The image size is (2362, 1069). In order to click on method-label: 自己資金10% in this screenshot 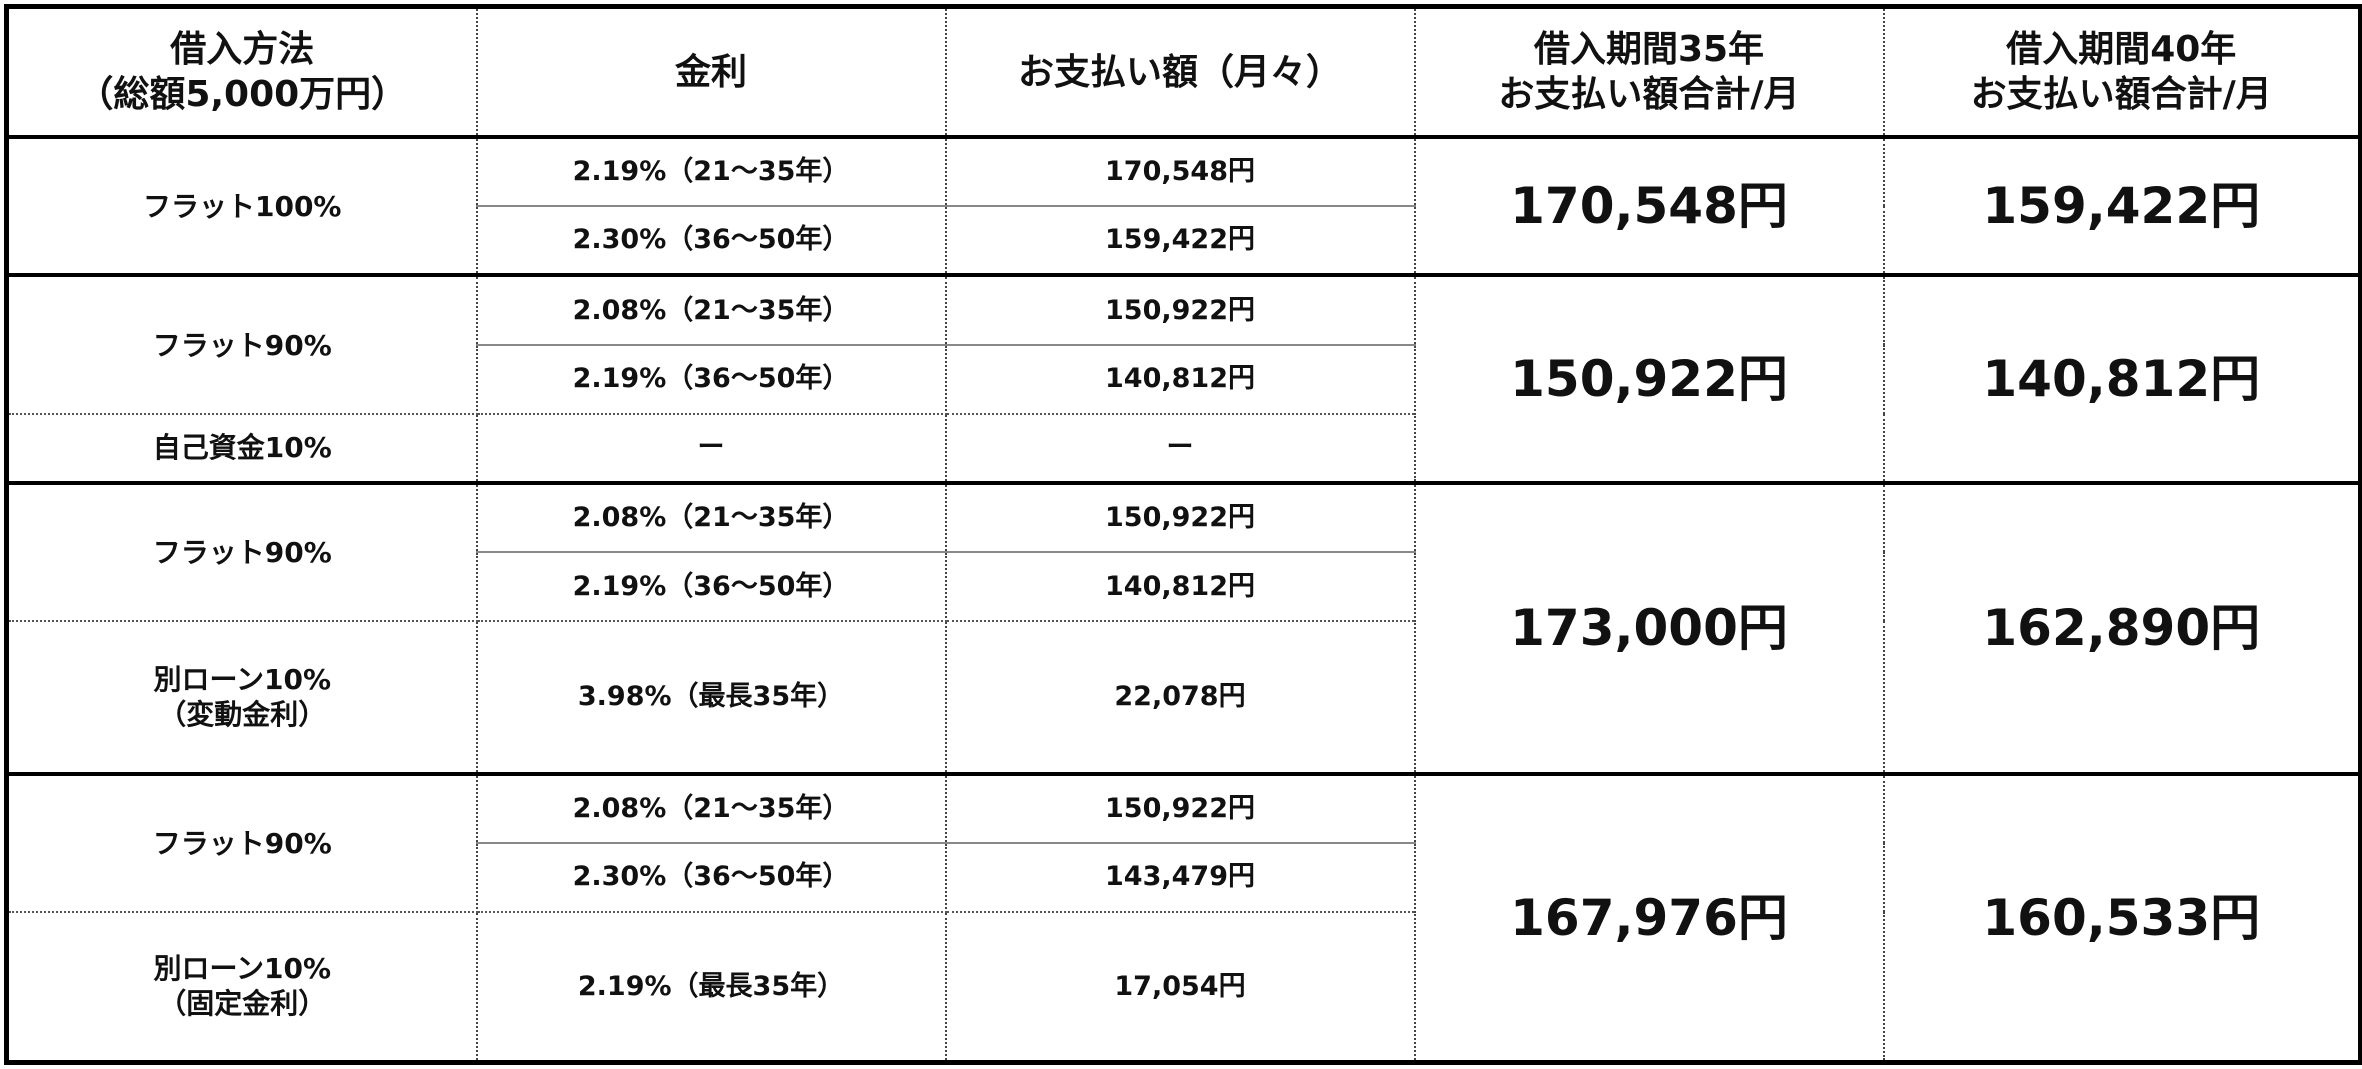, I will do `click(242, 448)`.